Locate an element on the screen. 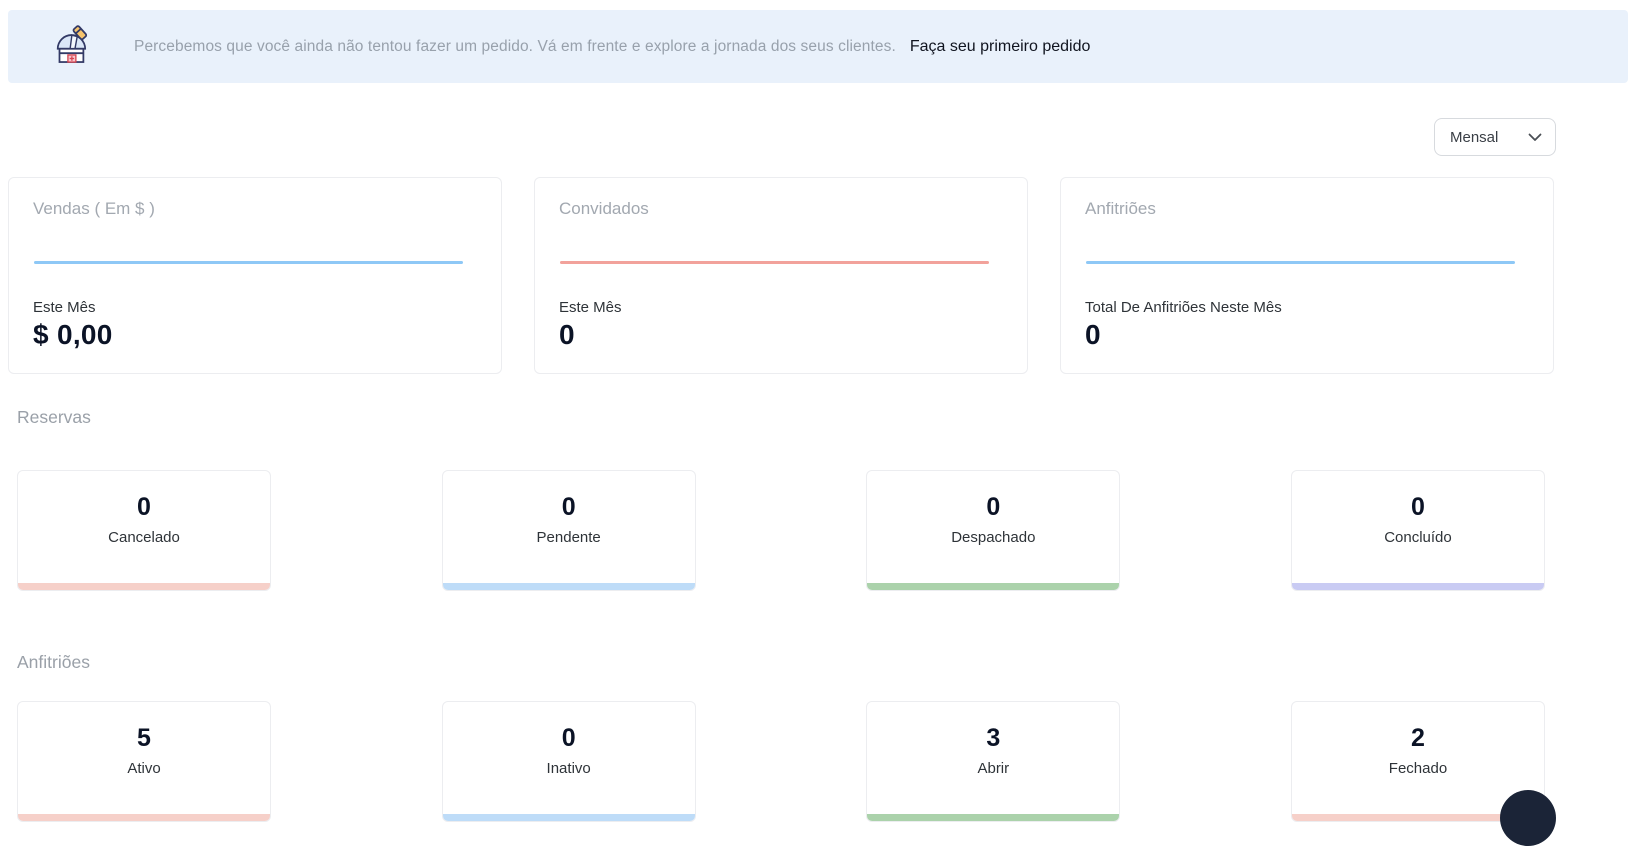 The height and width of the screenshot is (846, 1636). section-title-anfitrioes: Anfitriões is located at coordinates (53, 662).